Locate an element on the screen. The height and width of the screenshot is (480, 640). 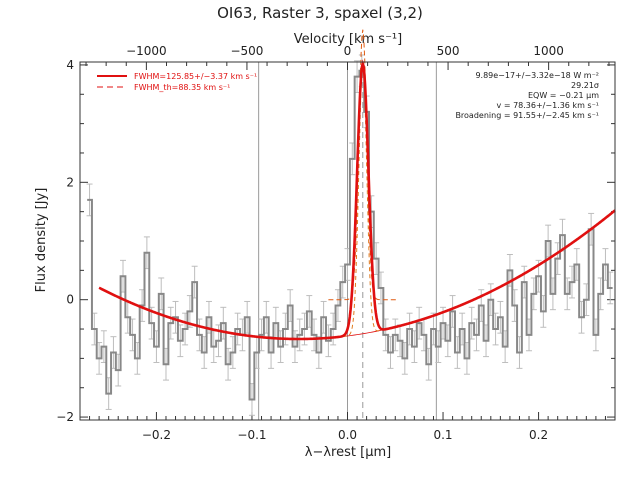
annotation-2: EQW = −0.21 μm is located at coordinates (563, 95).